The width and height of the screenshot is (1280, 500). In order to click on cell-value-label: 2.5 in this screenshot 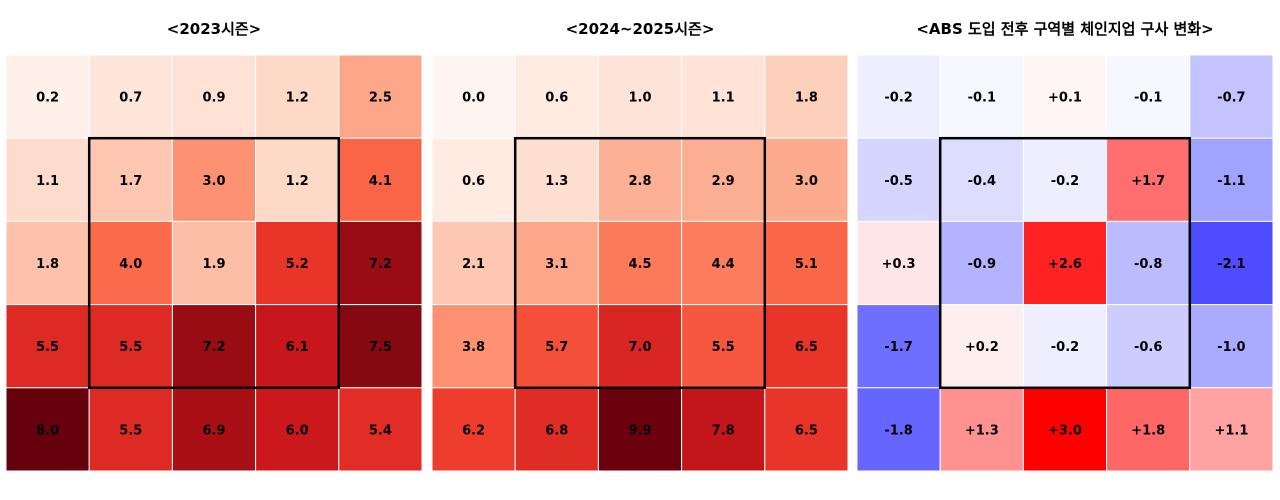, I will do `click(380, 98)`.